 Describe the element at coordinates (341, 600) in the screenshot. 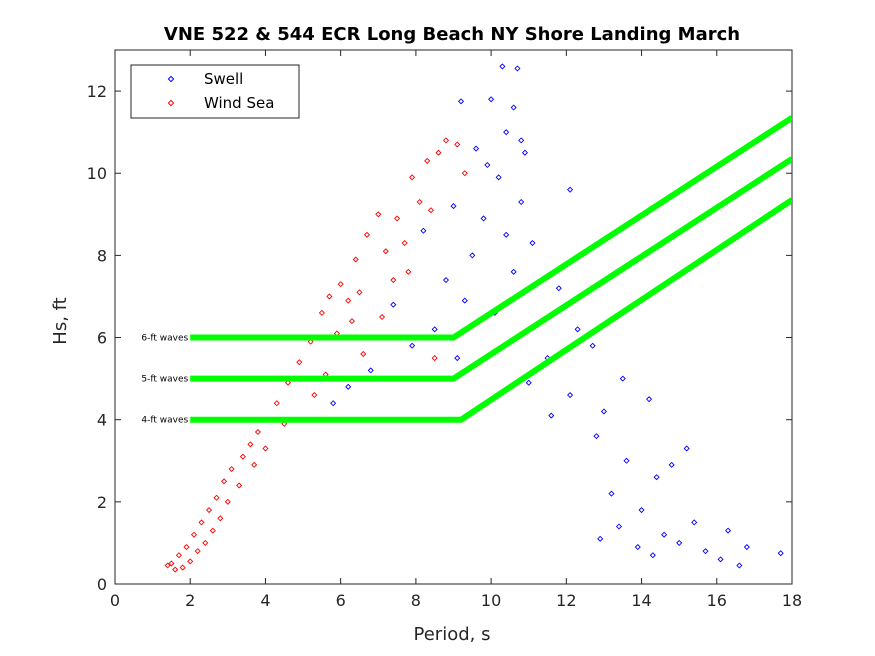

I see `x-tick-label: 6` at that location.